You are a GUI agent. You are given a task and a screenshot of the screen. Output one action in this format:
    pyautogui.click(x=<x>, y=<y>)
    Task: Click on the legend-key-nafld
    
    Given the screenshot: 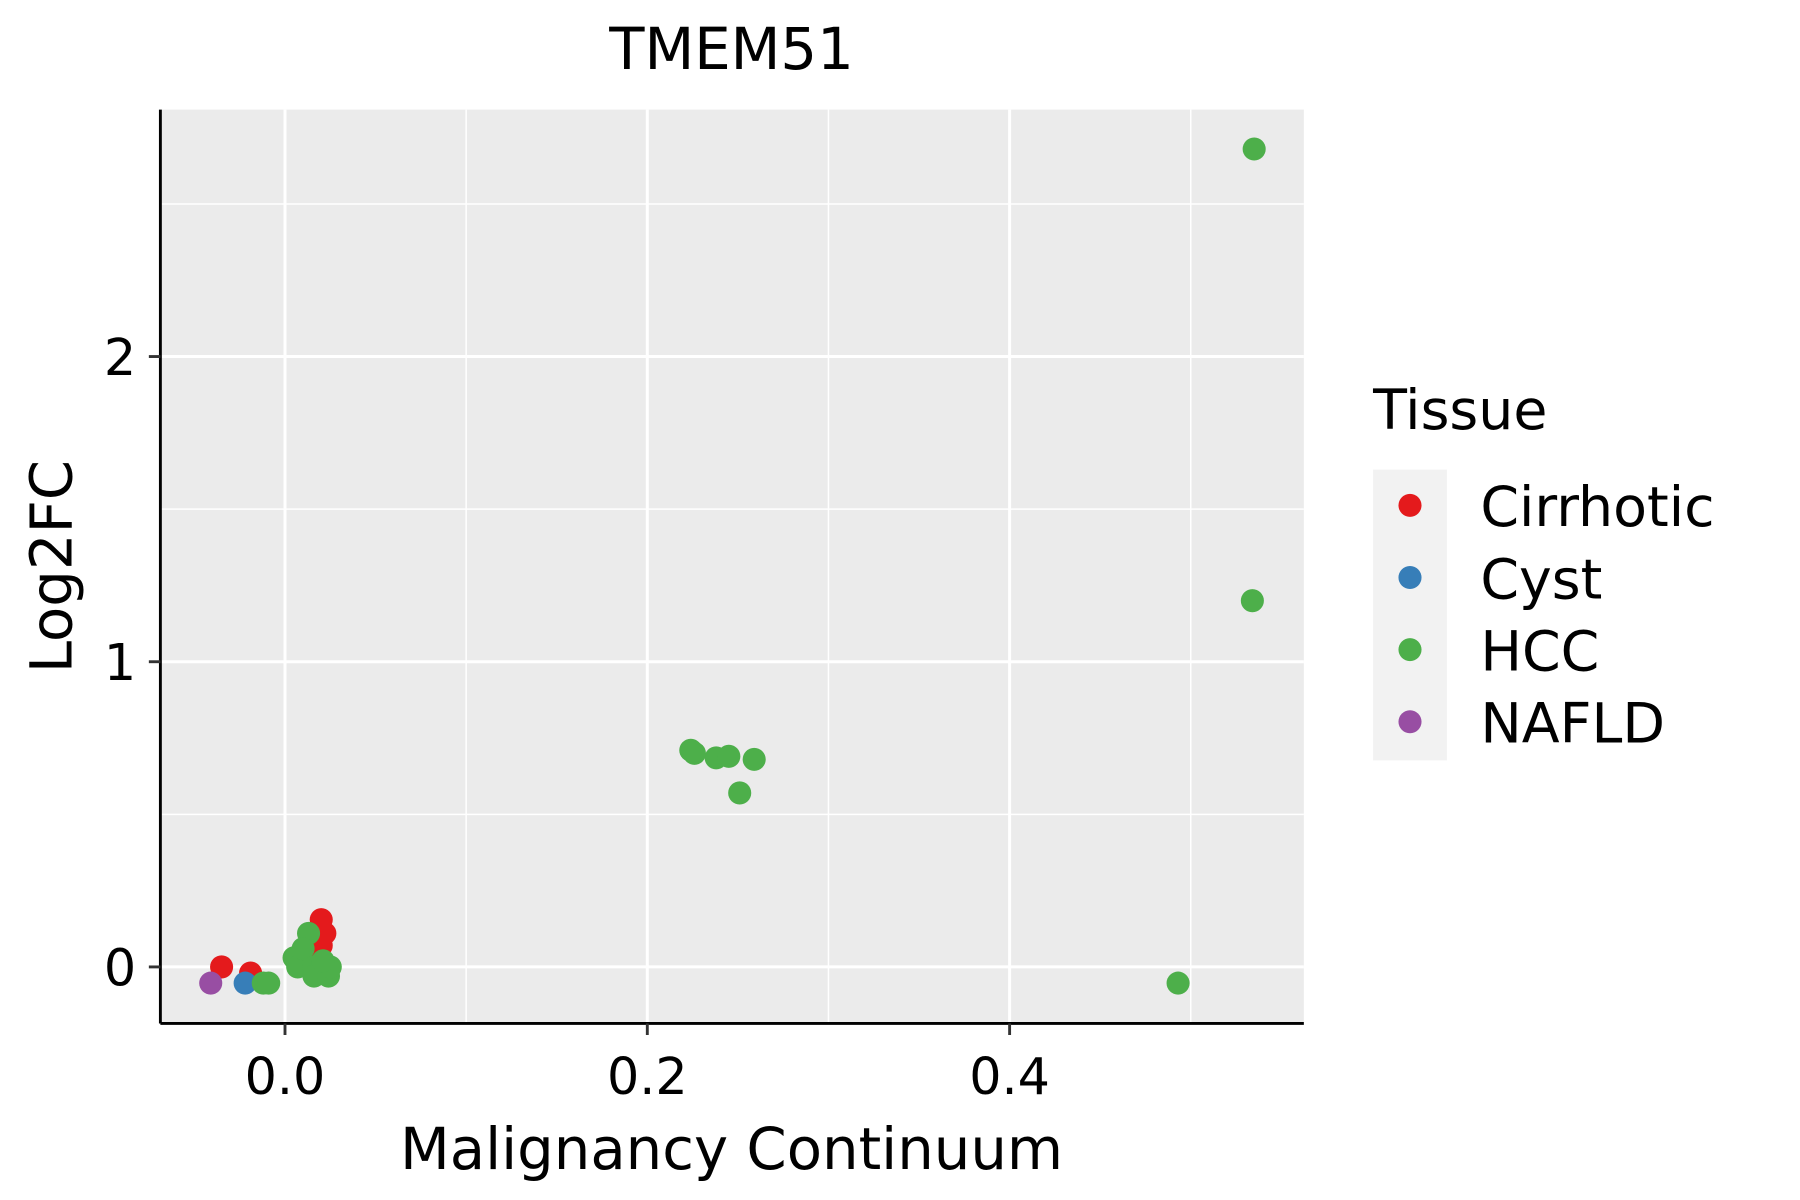 What is the action you would take?
    pyautogui.click(x=1410, y=722)
    